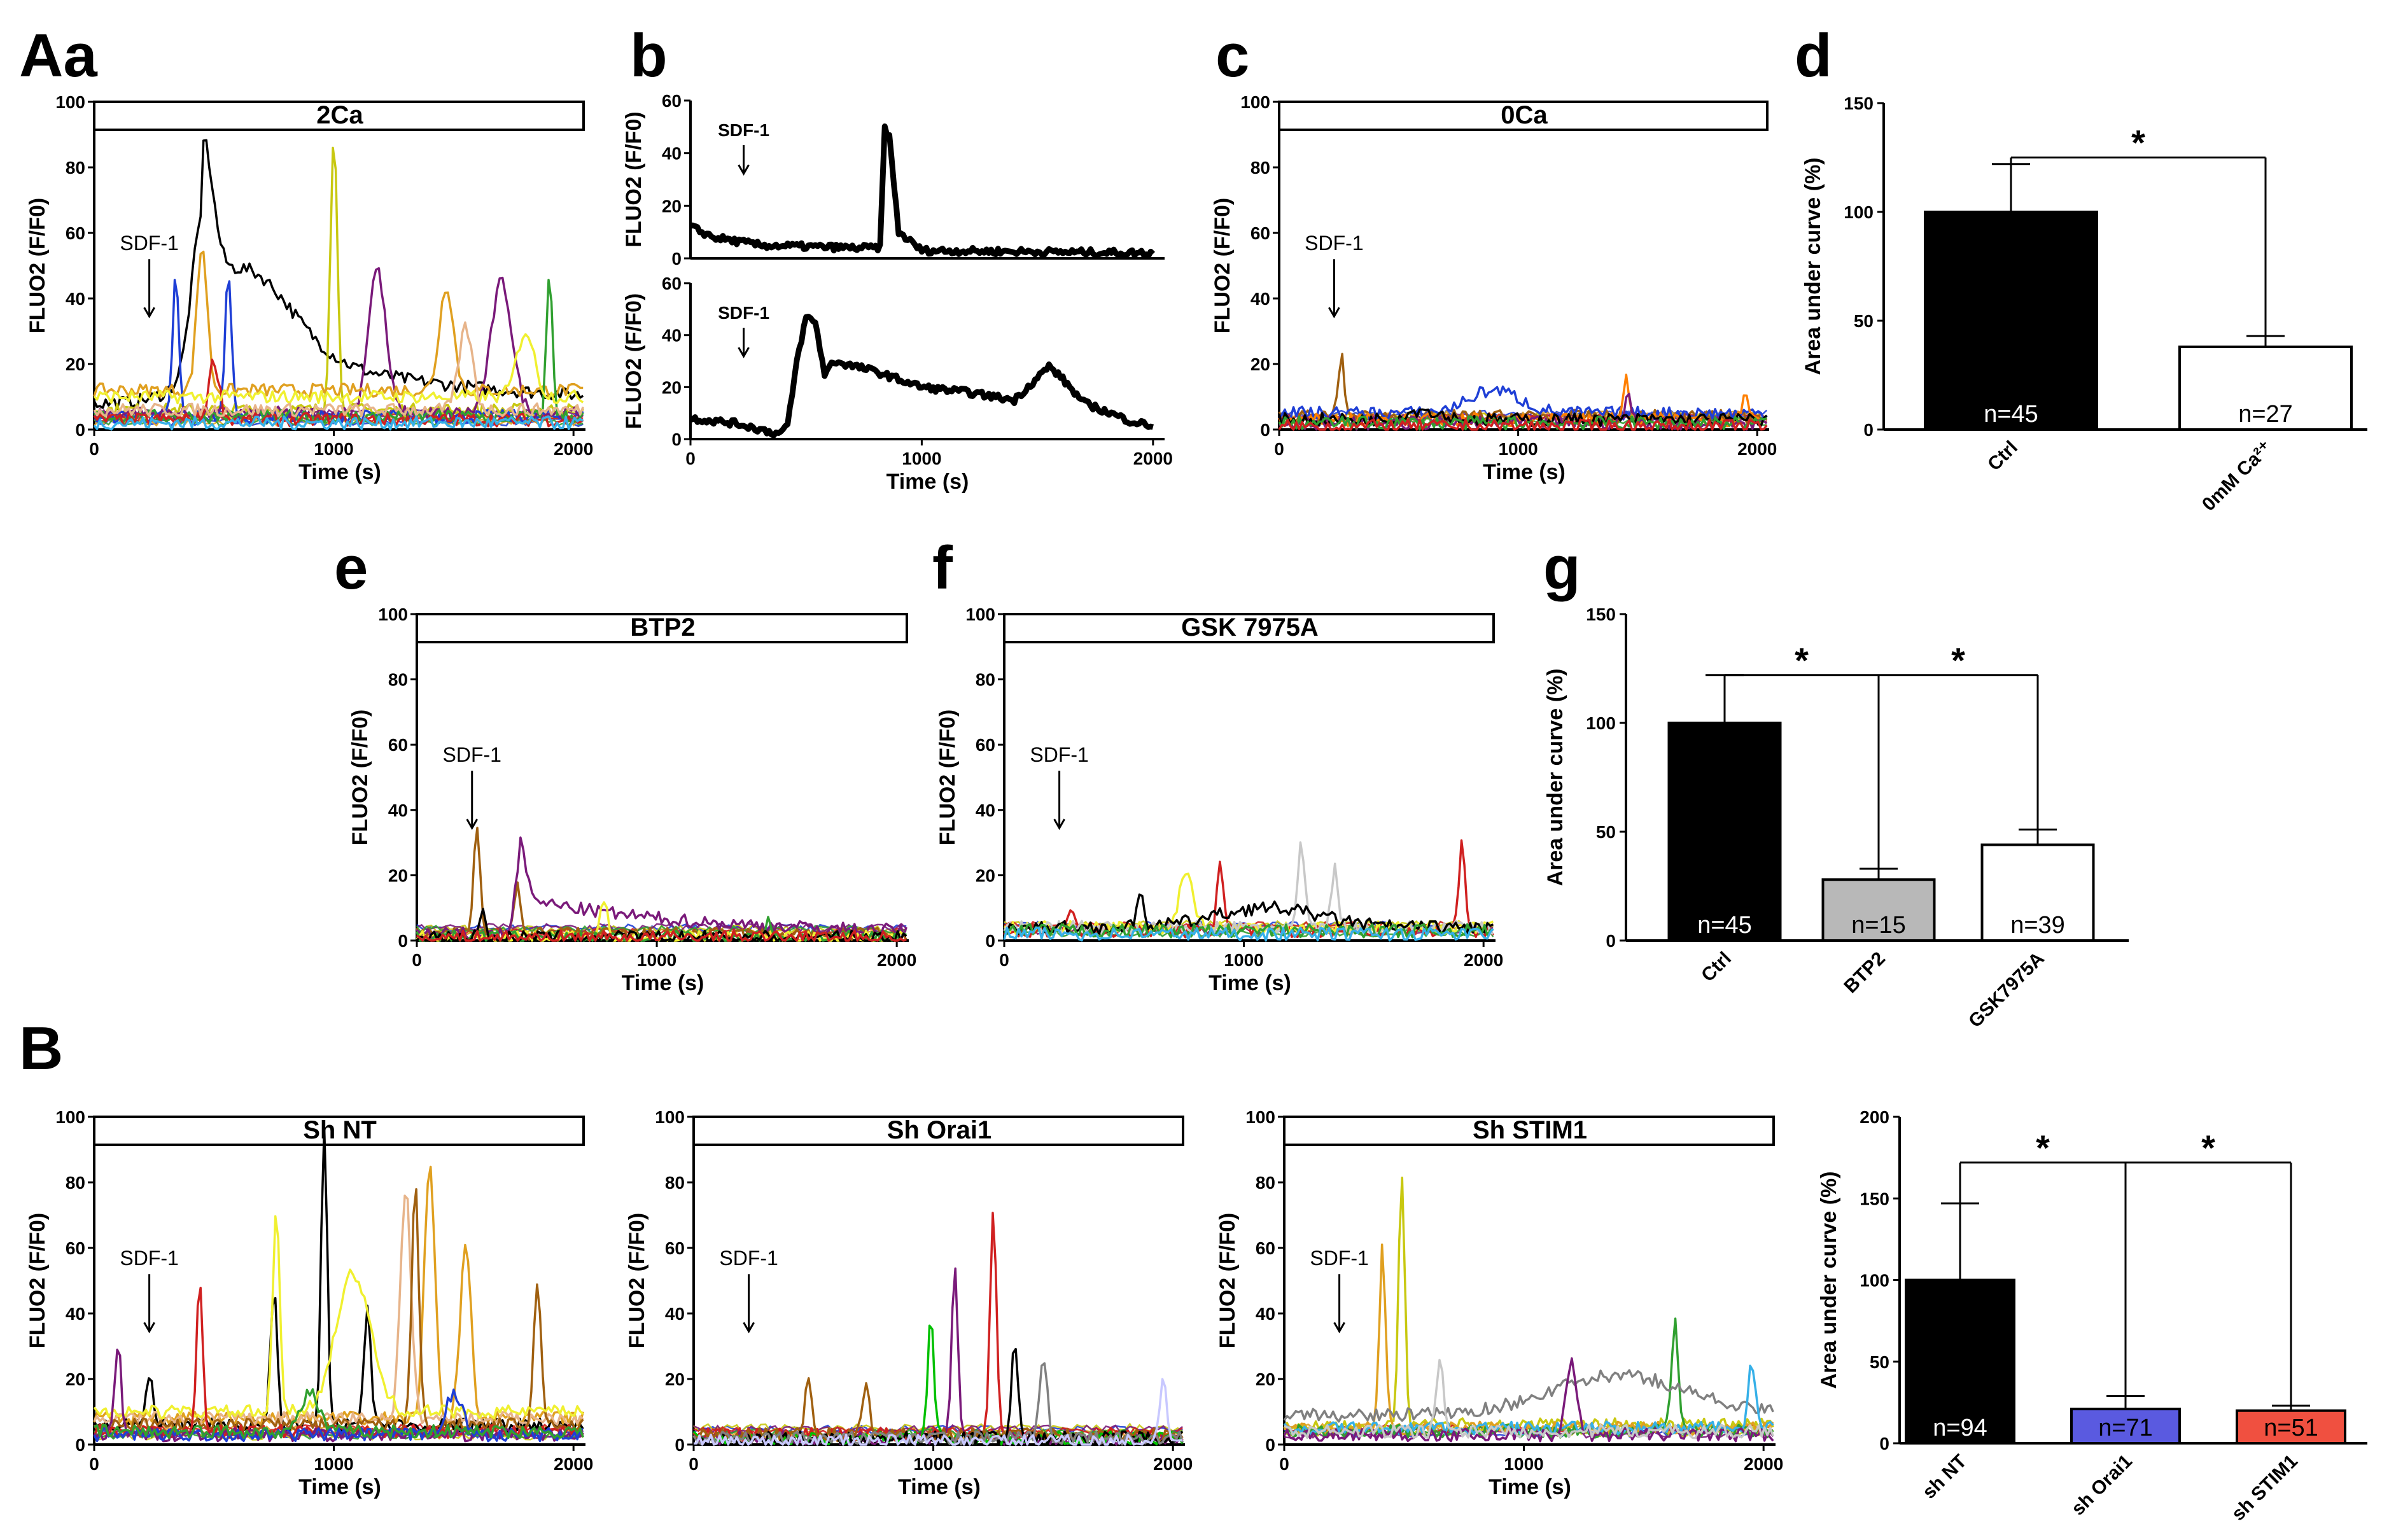 The width and height of the screenshot is (2396, 1540). I want to click on x-tick-label-B1: 2000, so click(574, 1464).